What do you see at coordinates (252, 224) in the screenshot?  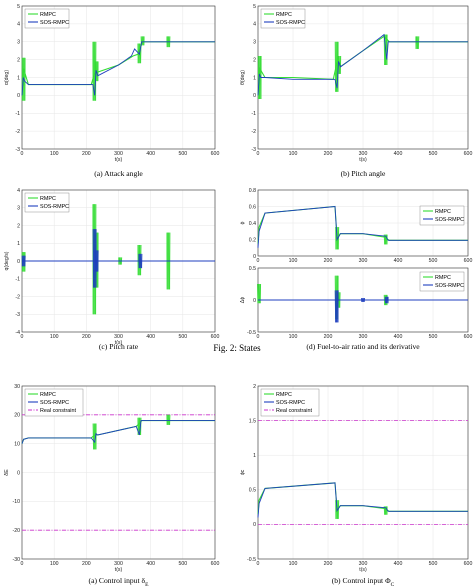 I see `y-tick-label: 0.4` at bounding box center [252, 224].